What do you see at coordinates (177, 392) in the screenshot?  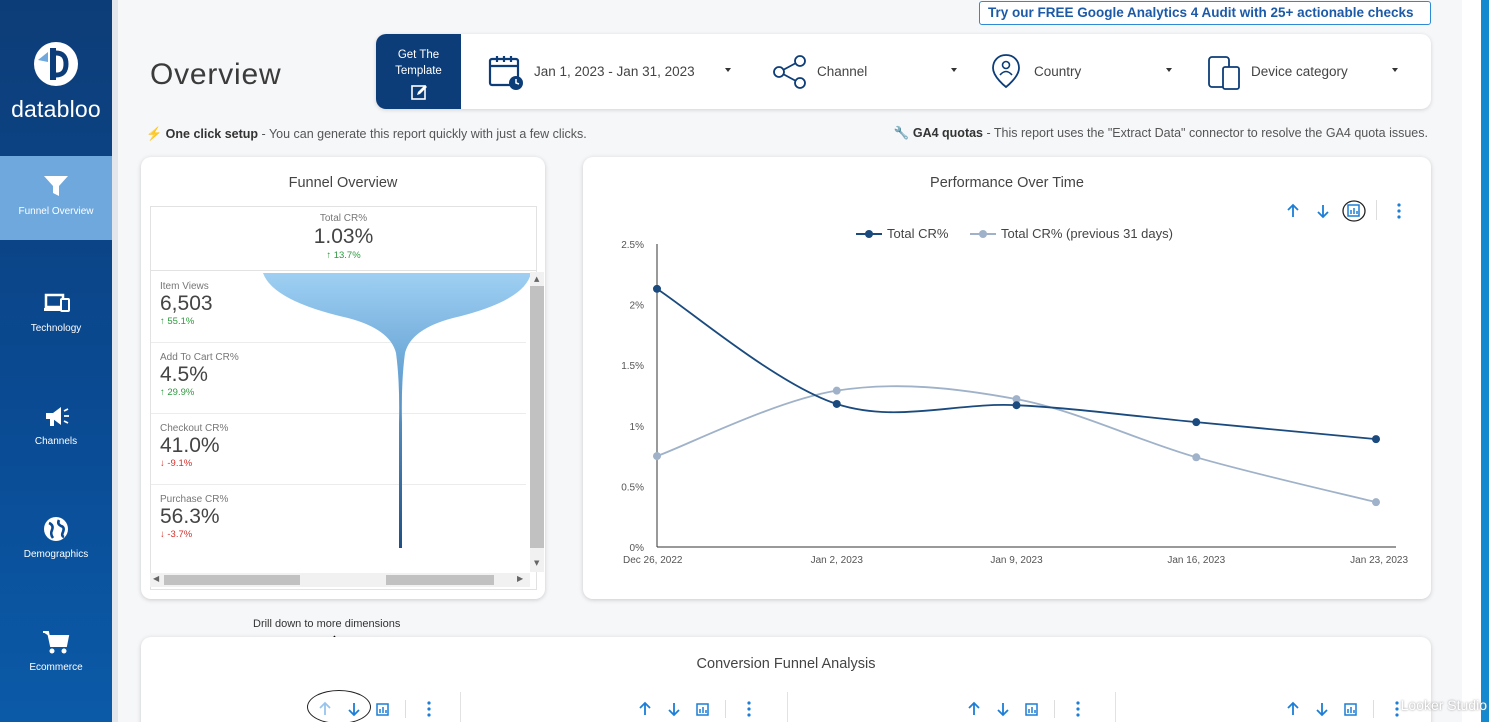 I see `stage-delta: ↑ 29.9%` at bounding box center [177, 392].